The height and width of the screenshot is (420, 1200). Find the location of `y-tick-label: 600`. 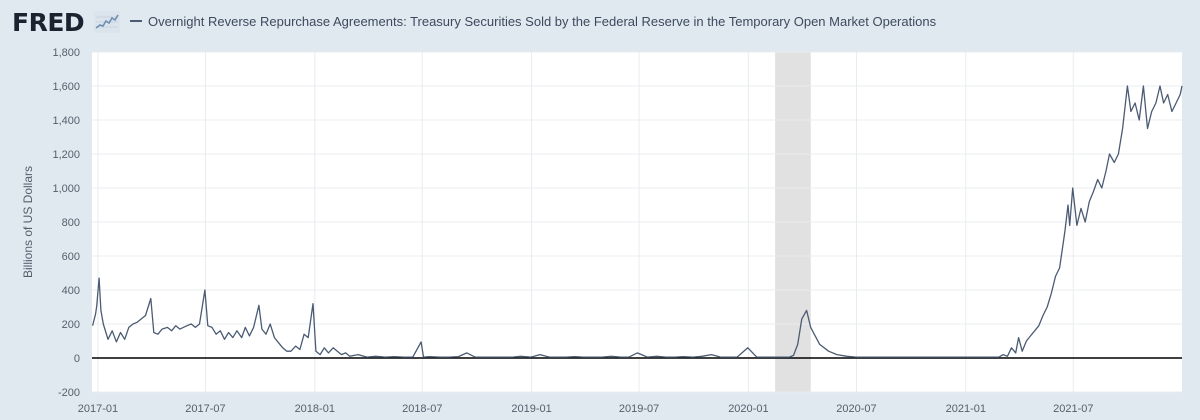

y-tick-label: 600 is located at coordinates (71, 257).